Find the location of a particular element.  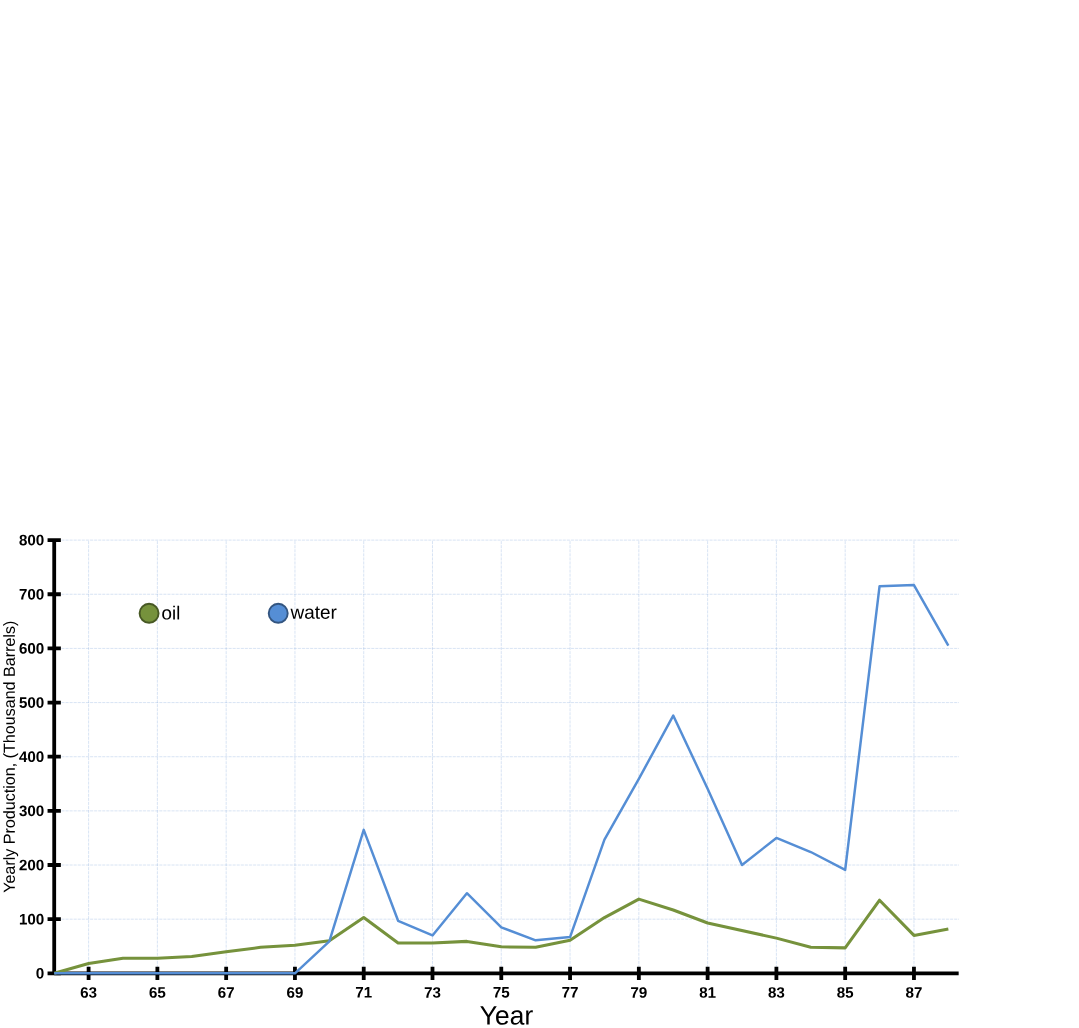

x-tick-label: 87 is located at coordinates (914, 992).